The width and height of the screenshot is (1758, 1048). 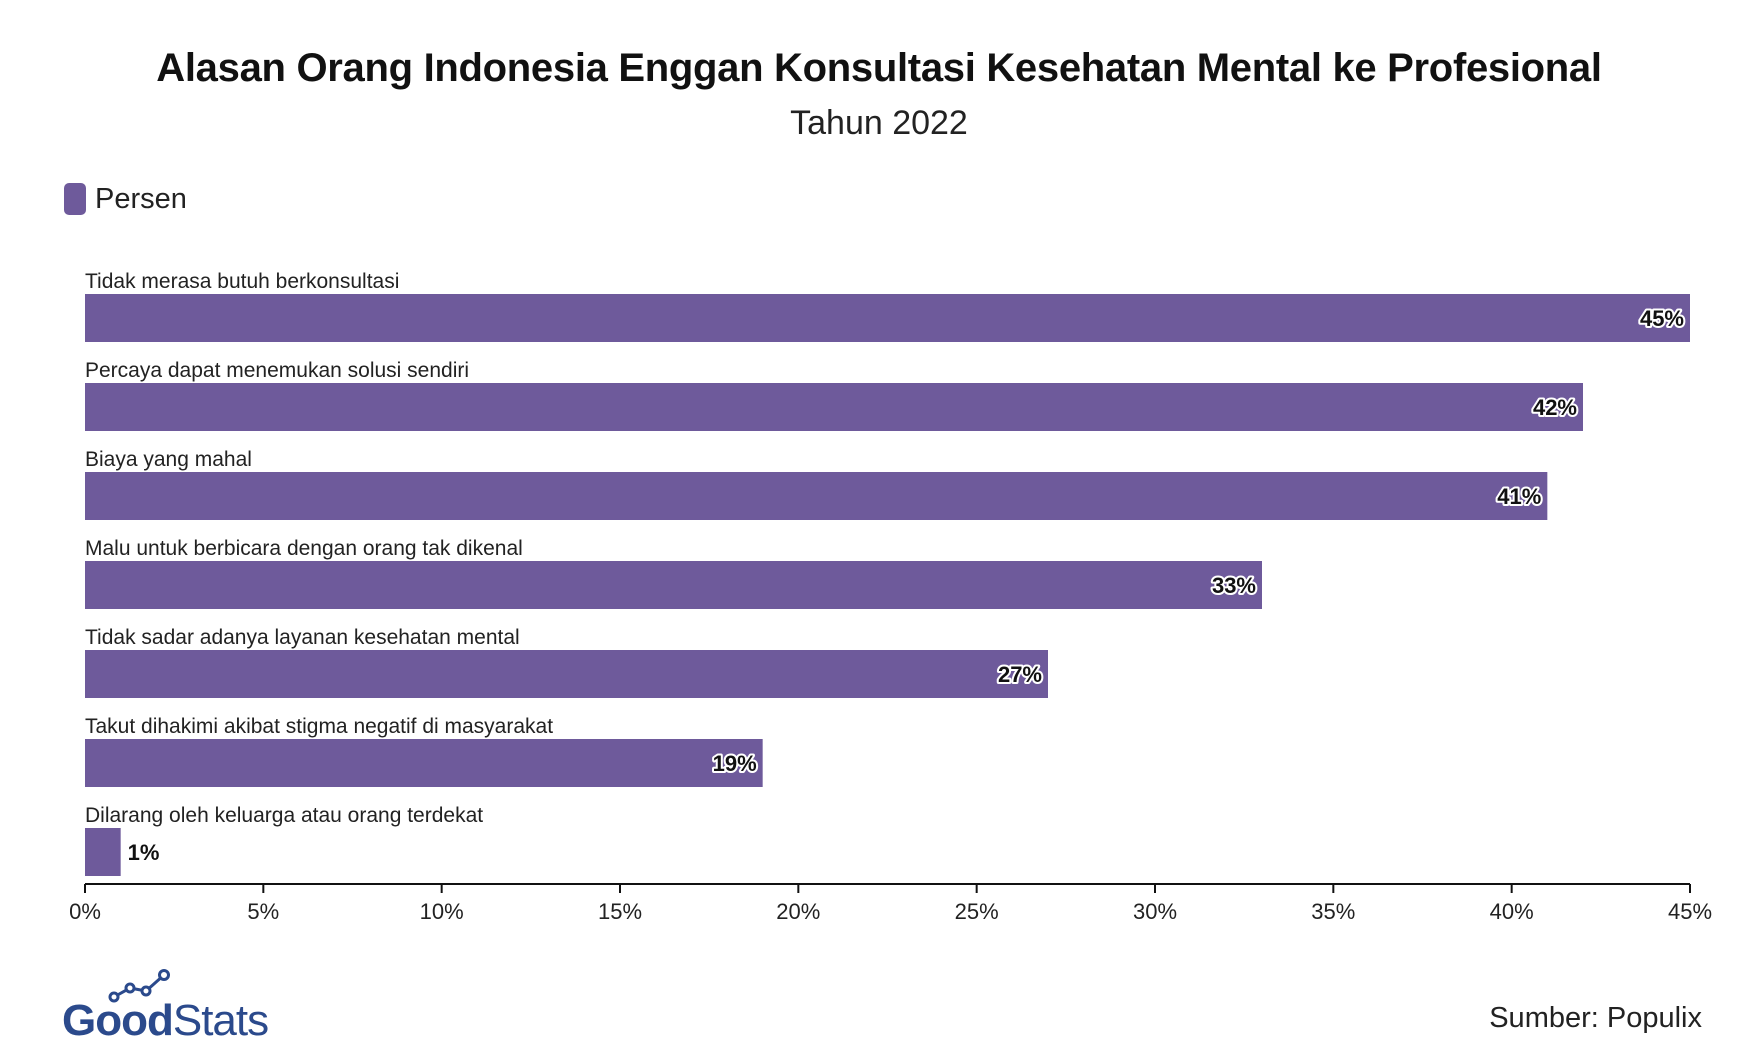 What do you see at coordinates (1234, 585) in the screenshot?
I see `data-label: 33%` at bounding box center [1234, 585].